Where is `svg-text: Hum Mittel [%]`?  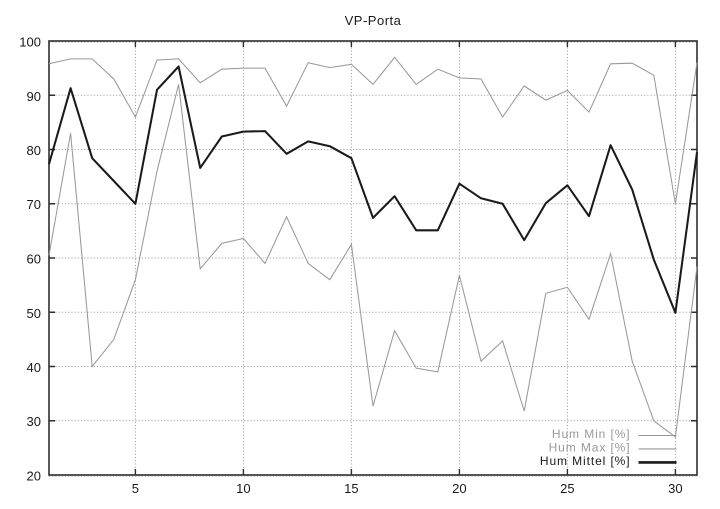 svg-text: Hum Mittel [%] is located at coordinates (585, 461).